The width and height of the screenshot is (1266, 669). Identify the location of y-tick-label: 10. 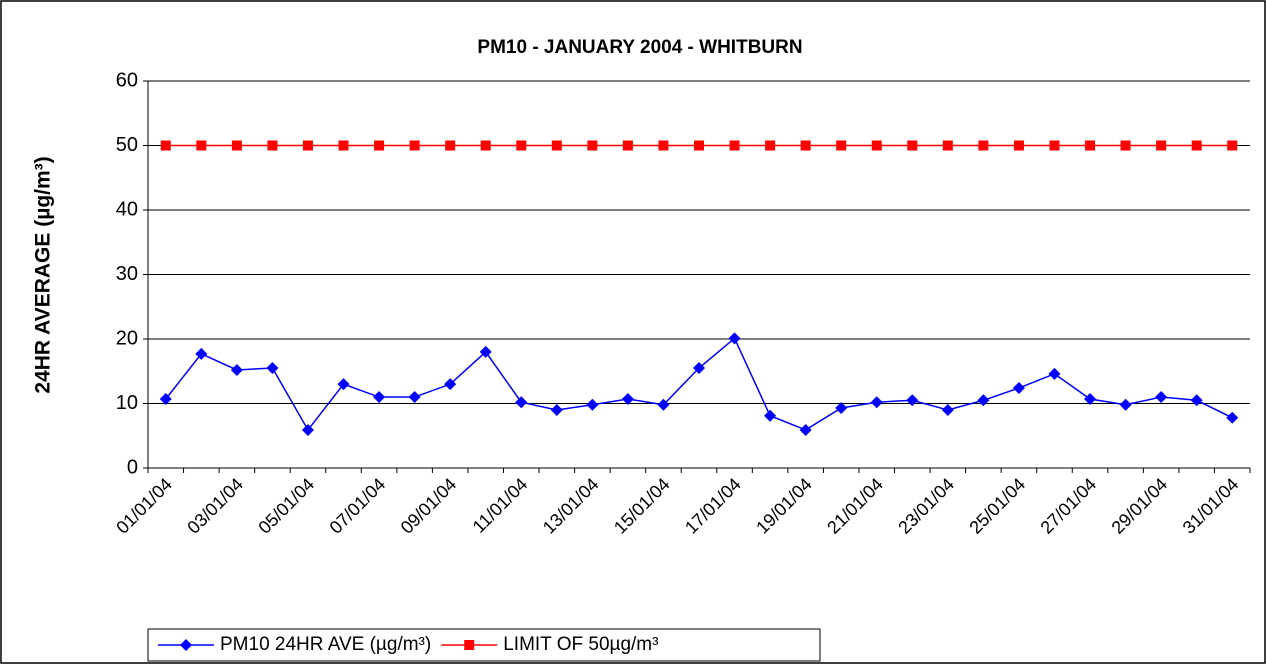
(127, 403).